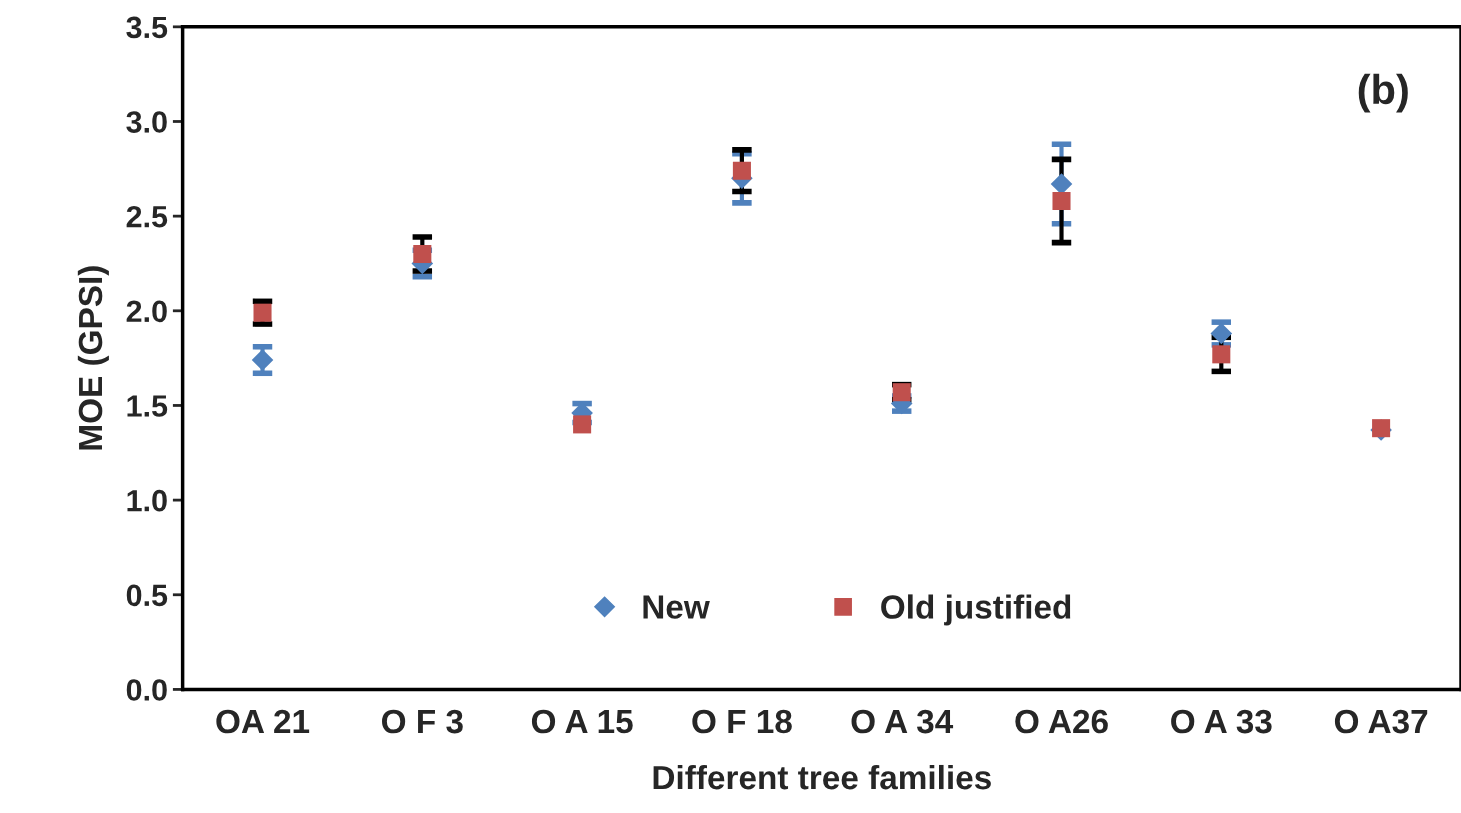  I want to click on x-tick-label: OA 21, so click(263, 721).